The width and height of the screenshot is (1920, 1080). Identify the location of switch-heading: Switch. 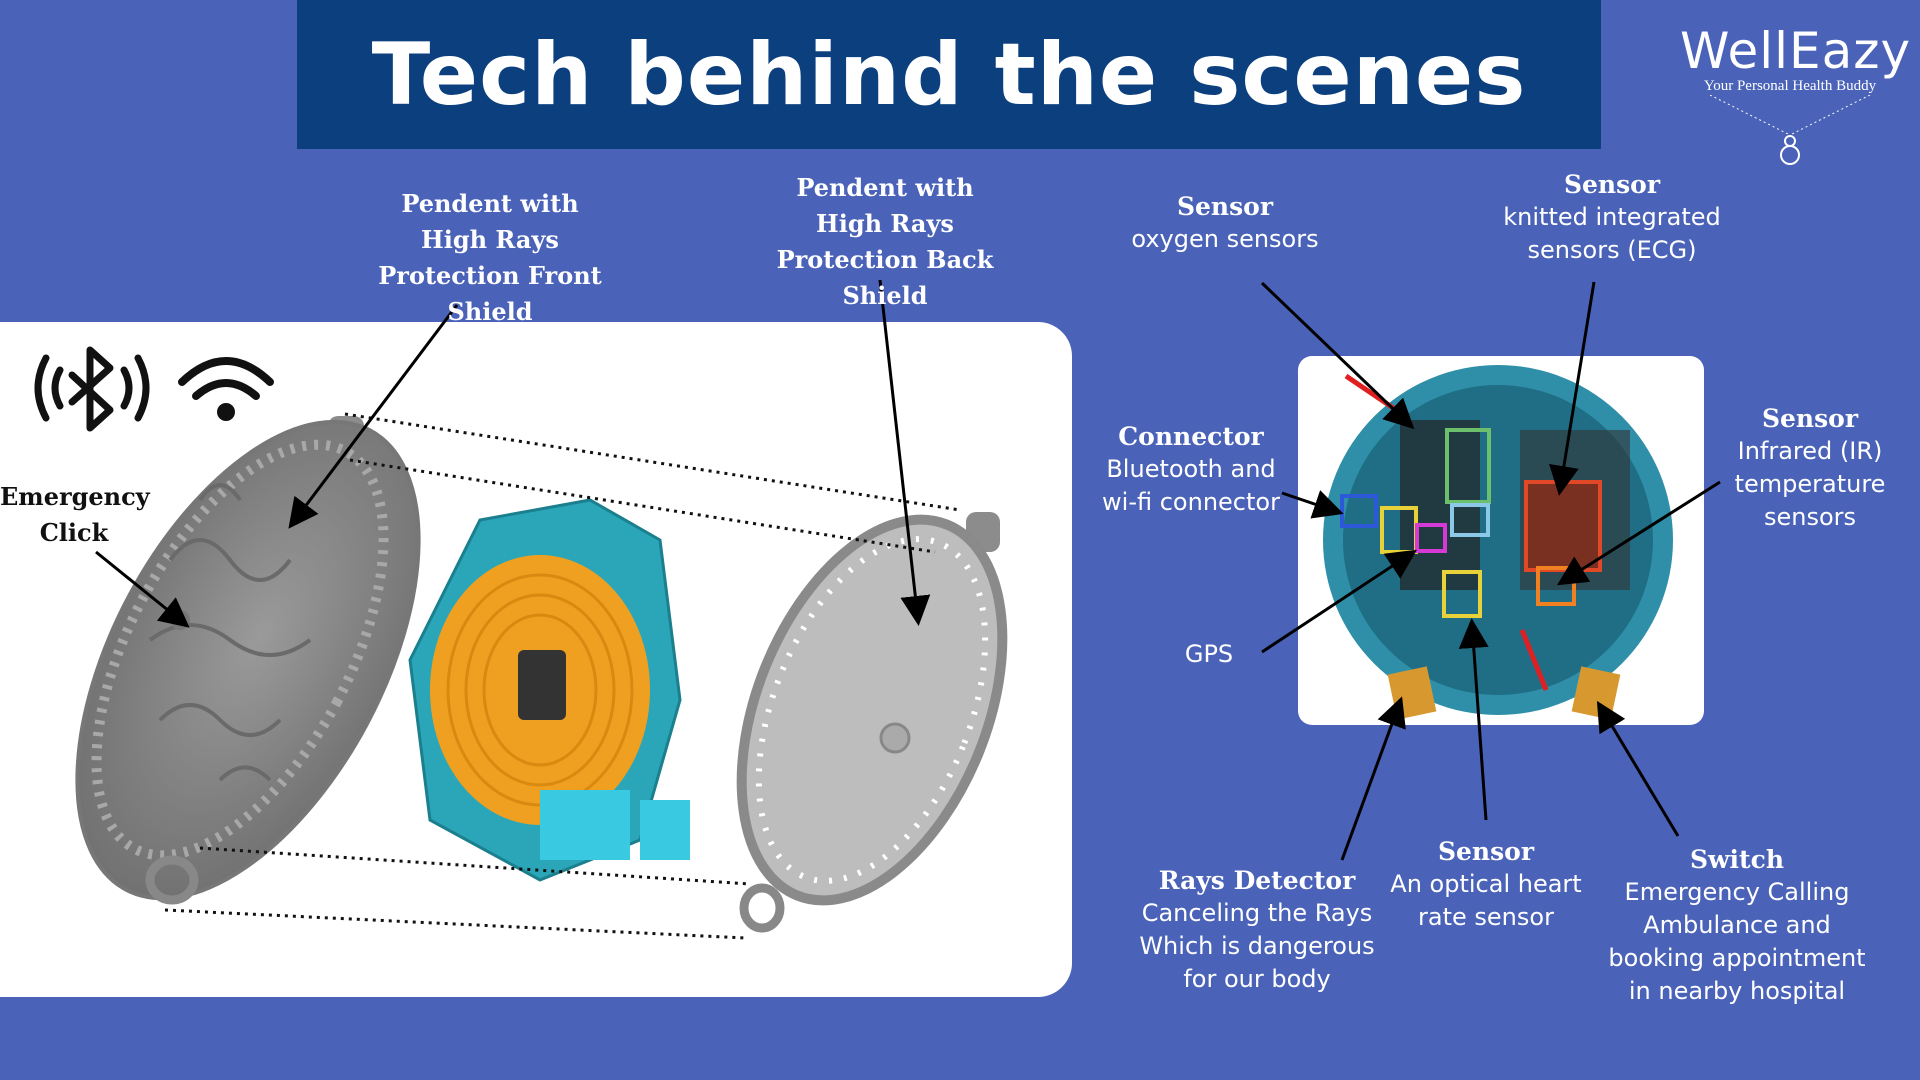
(1737, 859).